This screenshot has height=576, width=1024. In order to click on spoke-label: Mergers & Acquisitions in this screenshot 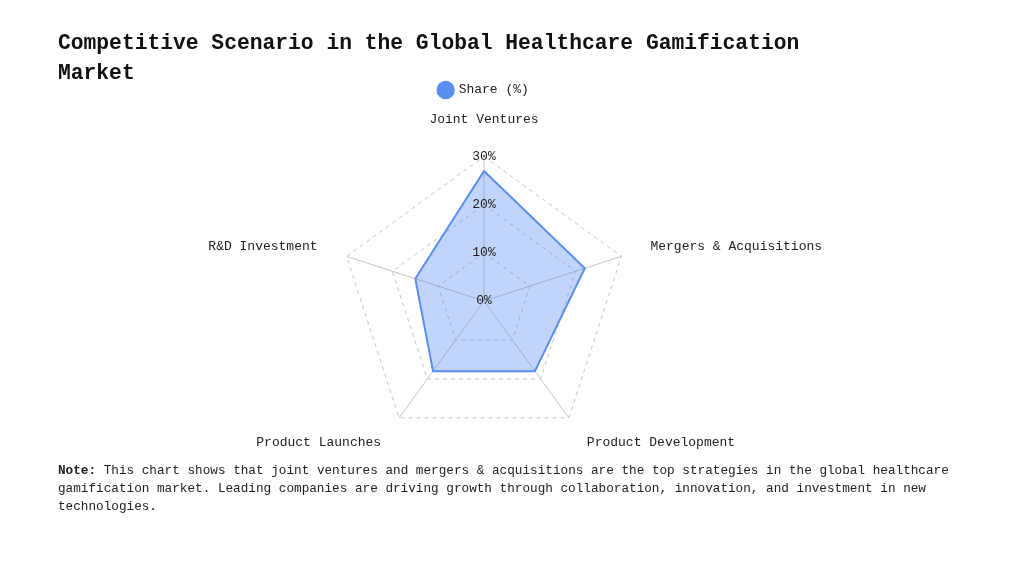, I will do `click(736, 247)`.